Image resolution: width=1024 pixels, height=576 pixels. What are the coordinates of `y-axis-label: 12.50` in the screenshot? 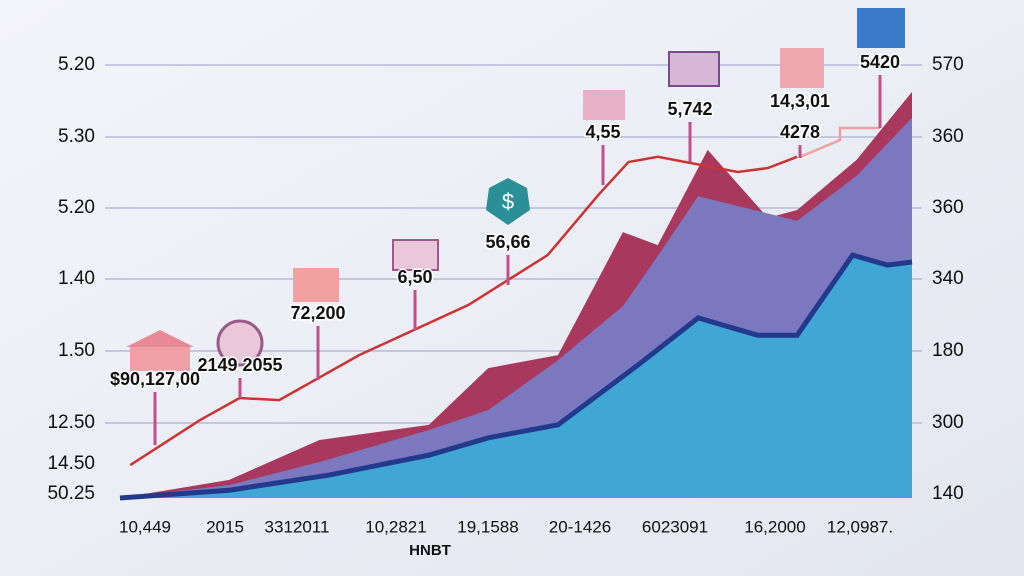 It's located at (71, 422).